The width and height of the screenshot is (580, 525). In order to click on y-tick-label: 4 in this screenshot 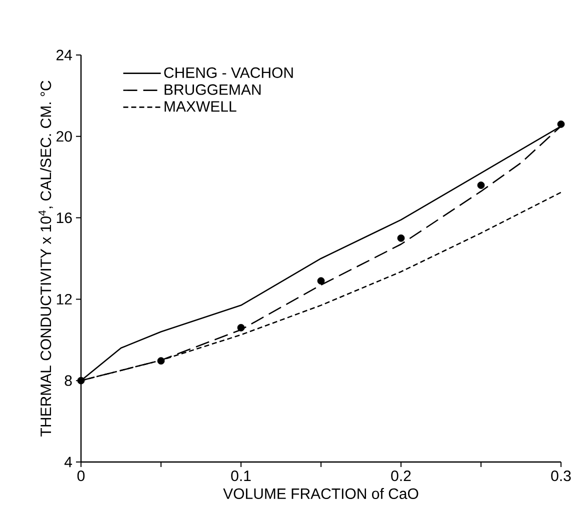, I will do `click(68, 462)`.